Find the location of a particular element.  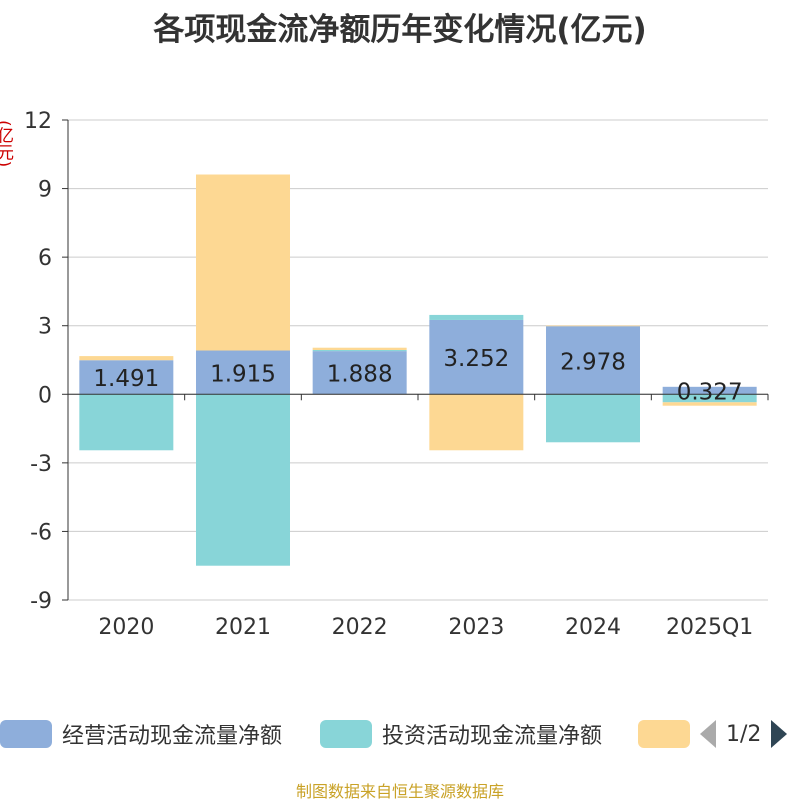

legend-page-indicator: 1/2 is located at coordinates (744, 734).